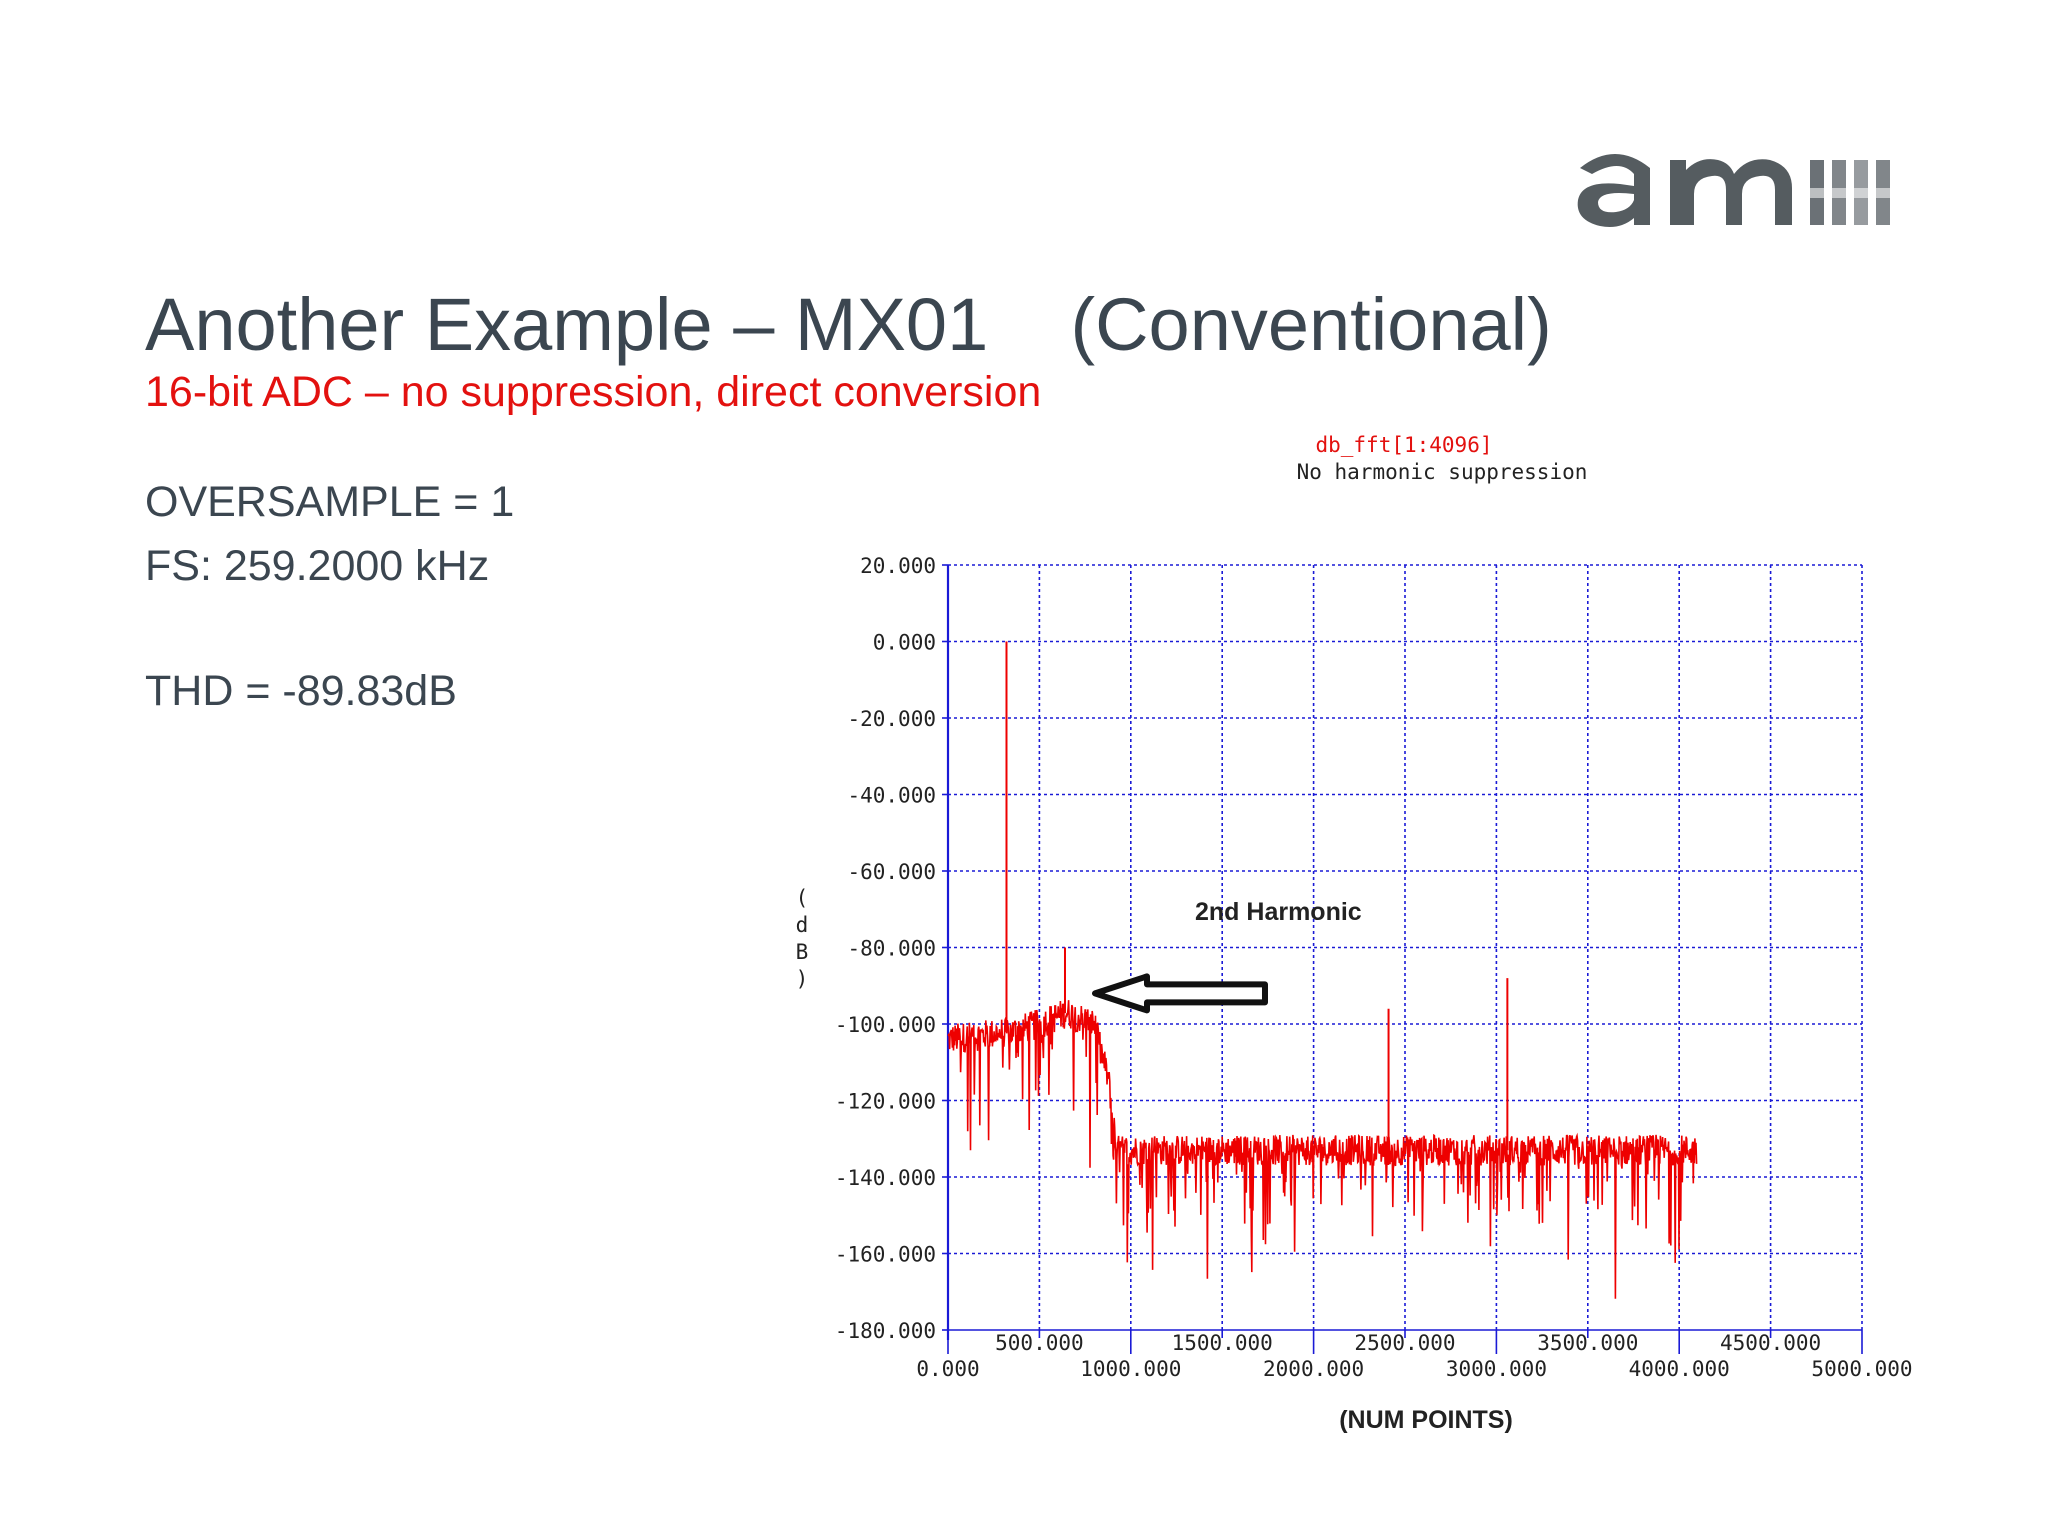  What do you see at coordinates (885, 1331) in the screenshot?
I see `y-tick-label: -180.000` at bounding box center [885, 1331].